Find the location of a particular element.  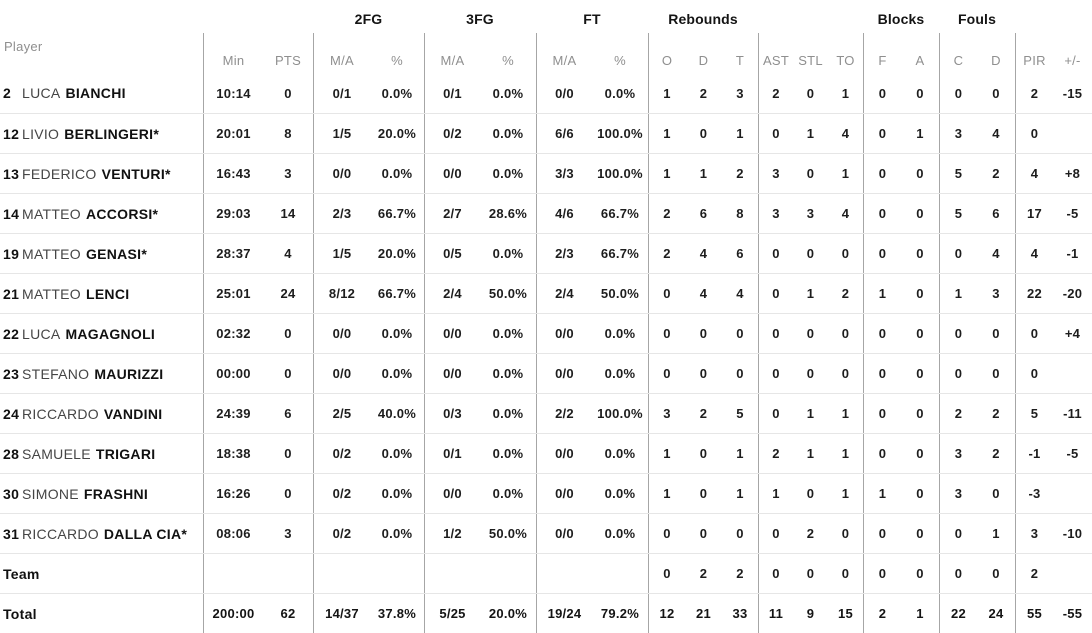

stat-plus-minus is located at coordinates (1072, 373).